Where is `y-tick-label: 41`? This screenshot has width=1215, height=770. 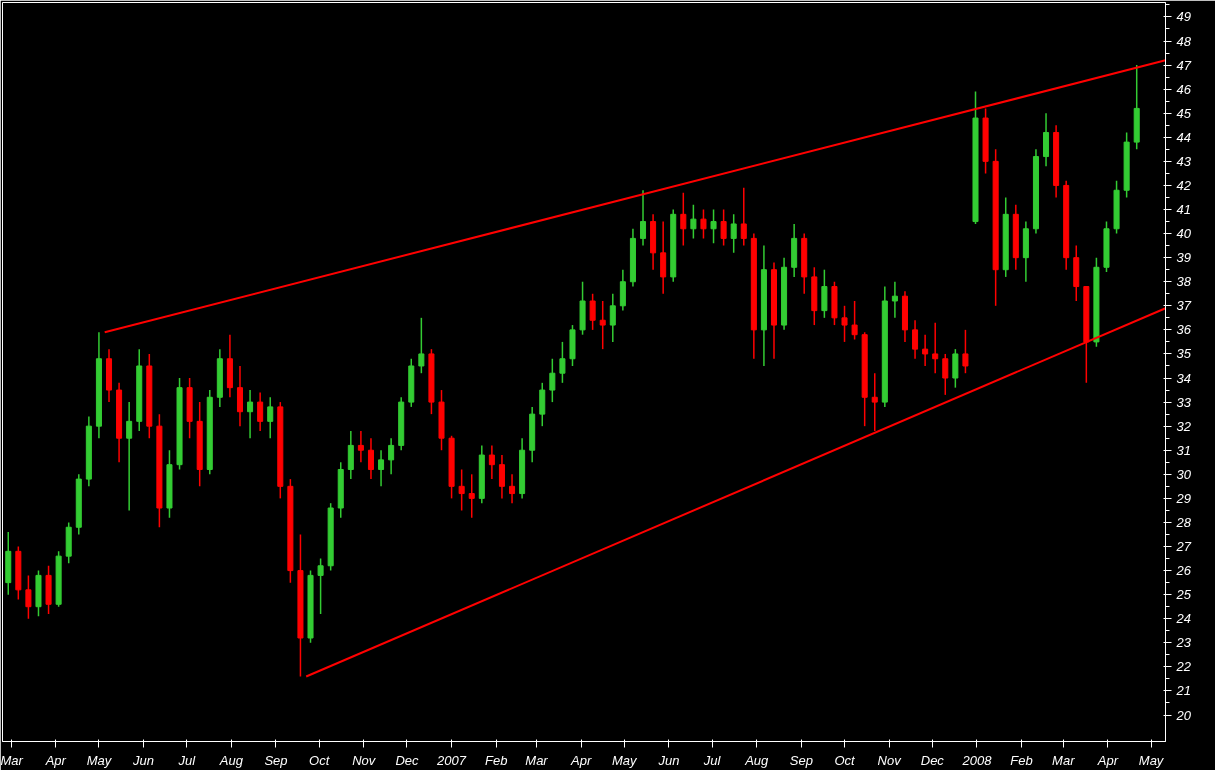 y-tick-label: 41 is located at coordinates (1183, 210).